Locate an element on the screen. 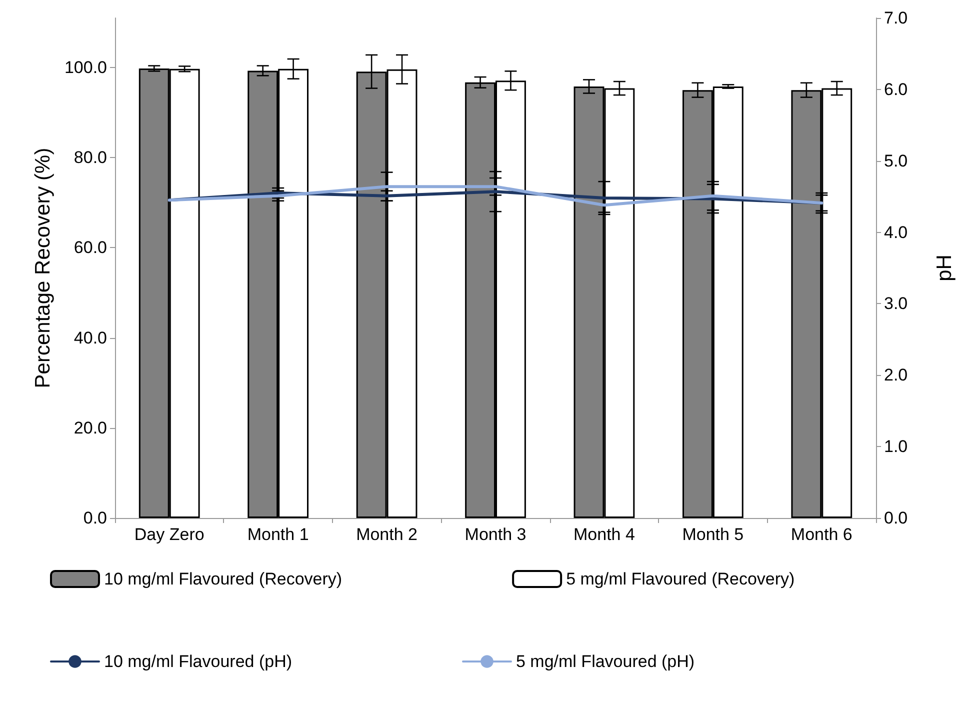 This screenshot has height=703, width=966. y-axis-title: Percentage Recovery (%) is located at coordinates (43, 268).